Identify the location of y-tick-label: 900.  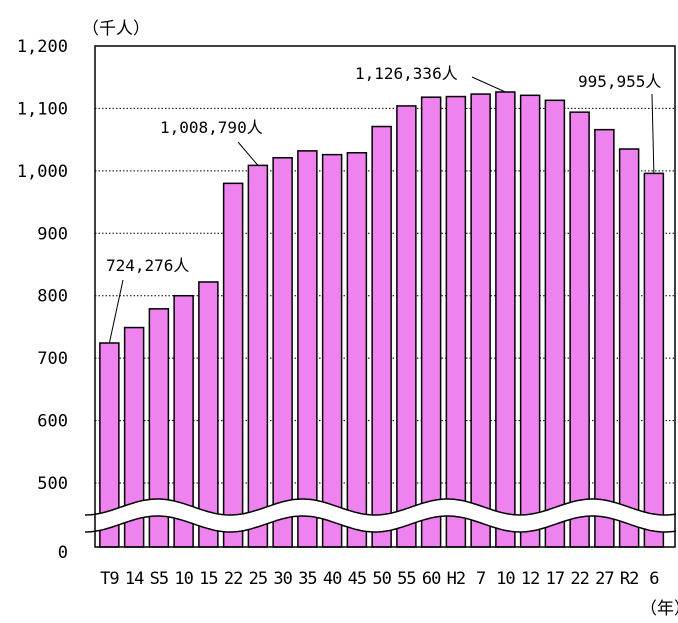
(52, 234).